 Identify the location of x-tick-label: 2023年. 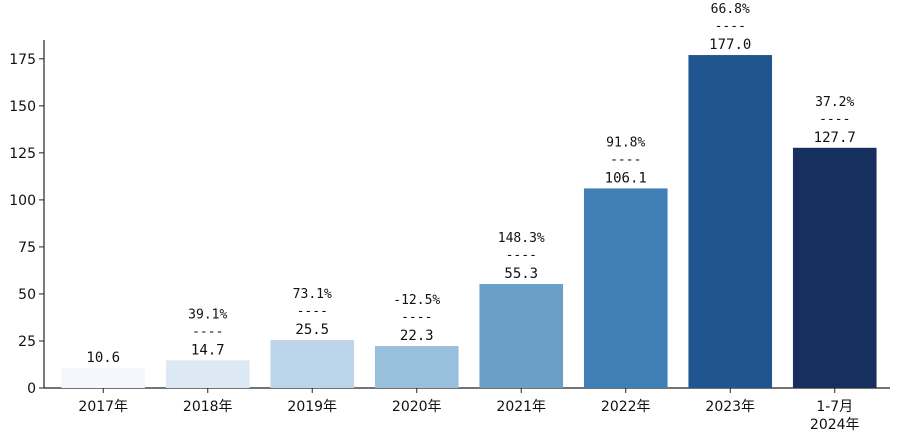
(730, 407).